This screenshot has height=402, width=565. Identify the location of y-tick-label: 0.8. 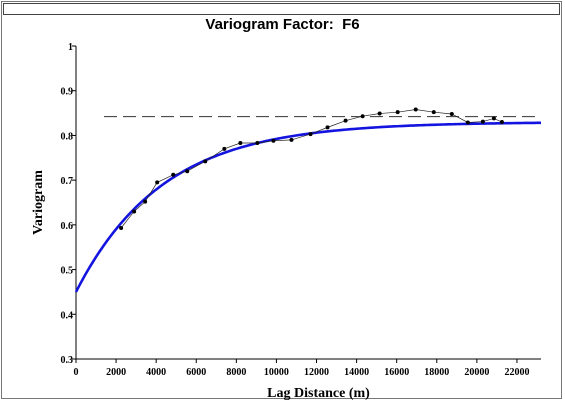
(67, 136).